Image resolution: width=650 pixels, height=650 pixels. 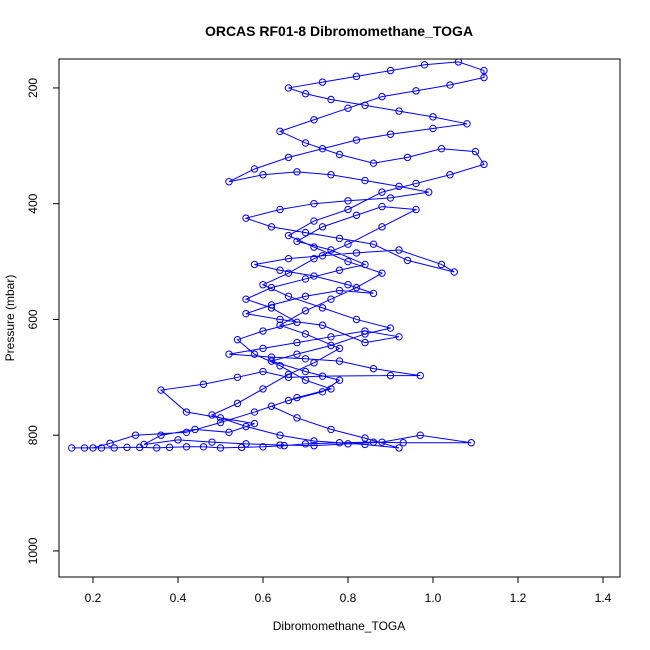 I want to click on y-tick-label: 1000, so click(x=33, y=550).